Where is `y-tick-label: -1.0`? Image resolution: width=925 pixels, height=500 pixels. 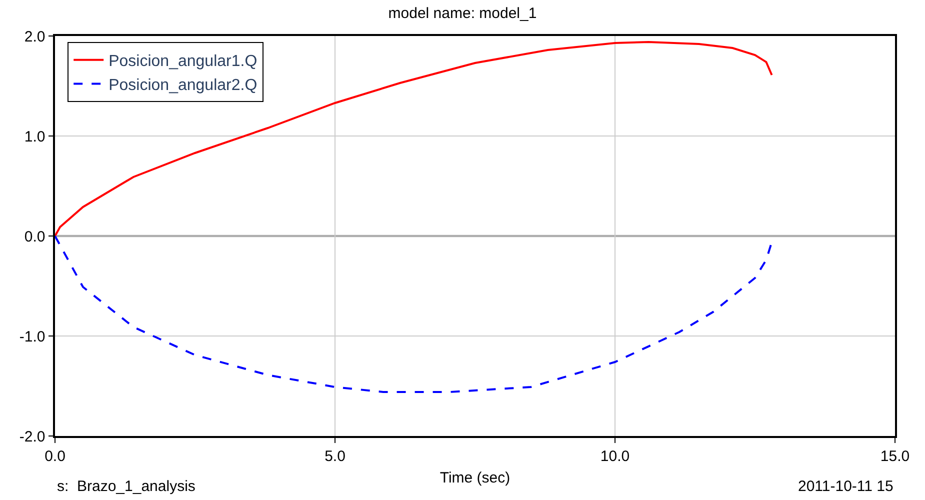
y-tick-label: -1.0 is located at coordinates (32, 337).